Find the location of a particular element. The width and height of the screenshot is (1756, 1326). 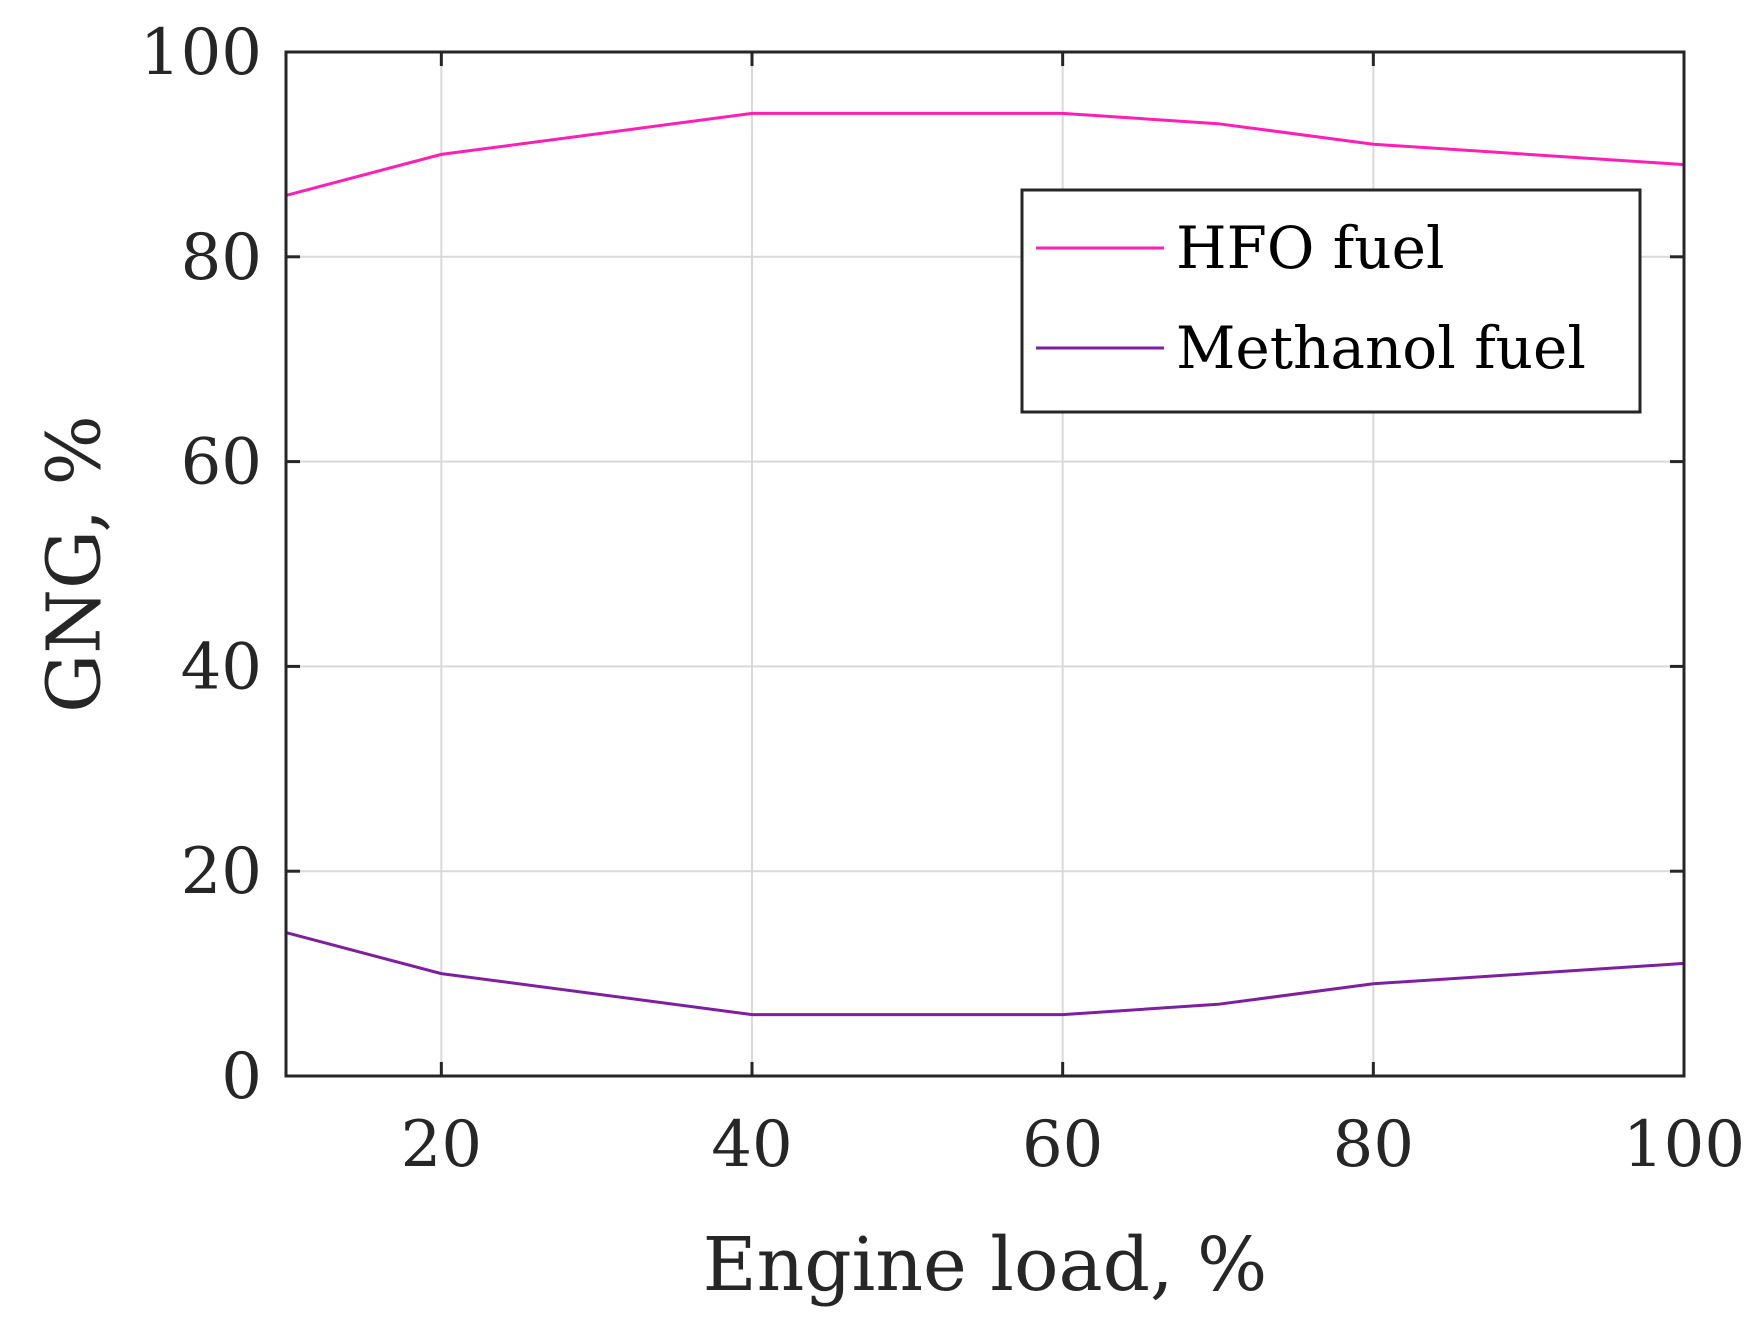

x-tick-label: 100 is located at coordinates (1684, 1145).